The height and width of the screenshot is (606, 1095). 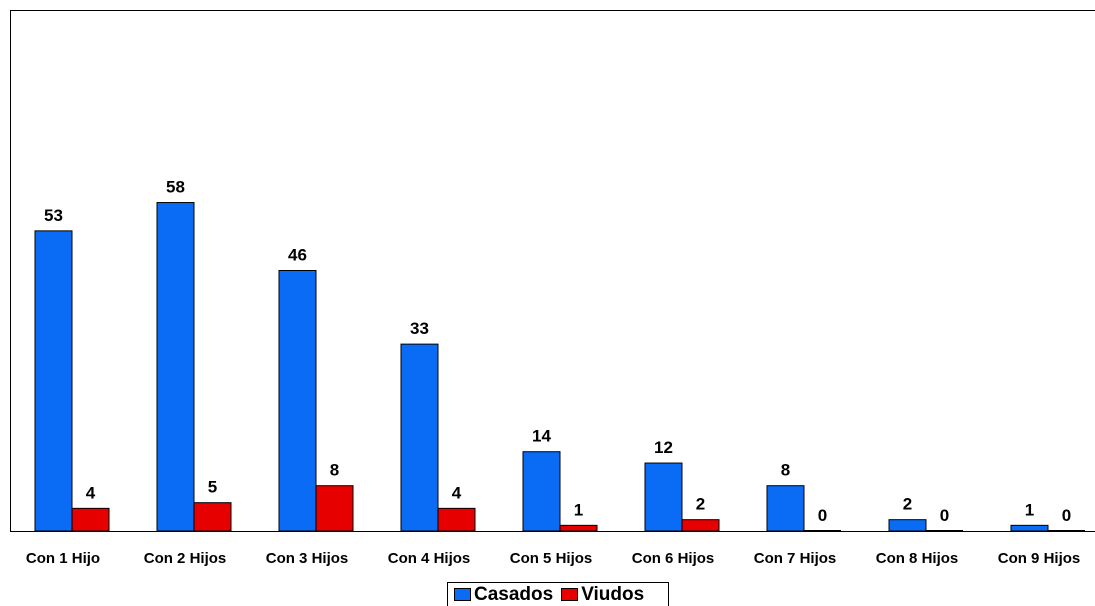 What do you see at coordinates (551, 558) in the screenshot?
I see `x-tick-label-5: Con 5 Hijos` at bounding box center [551, 558].